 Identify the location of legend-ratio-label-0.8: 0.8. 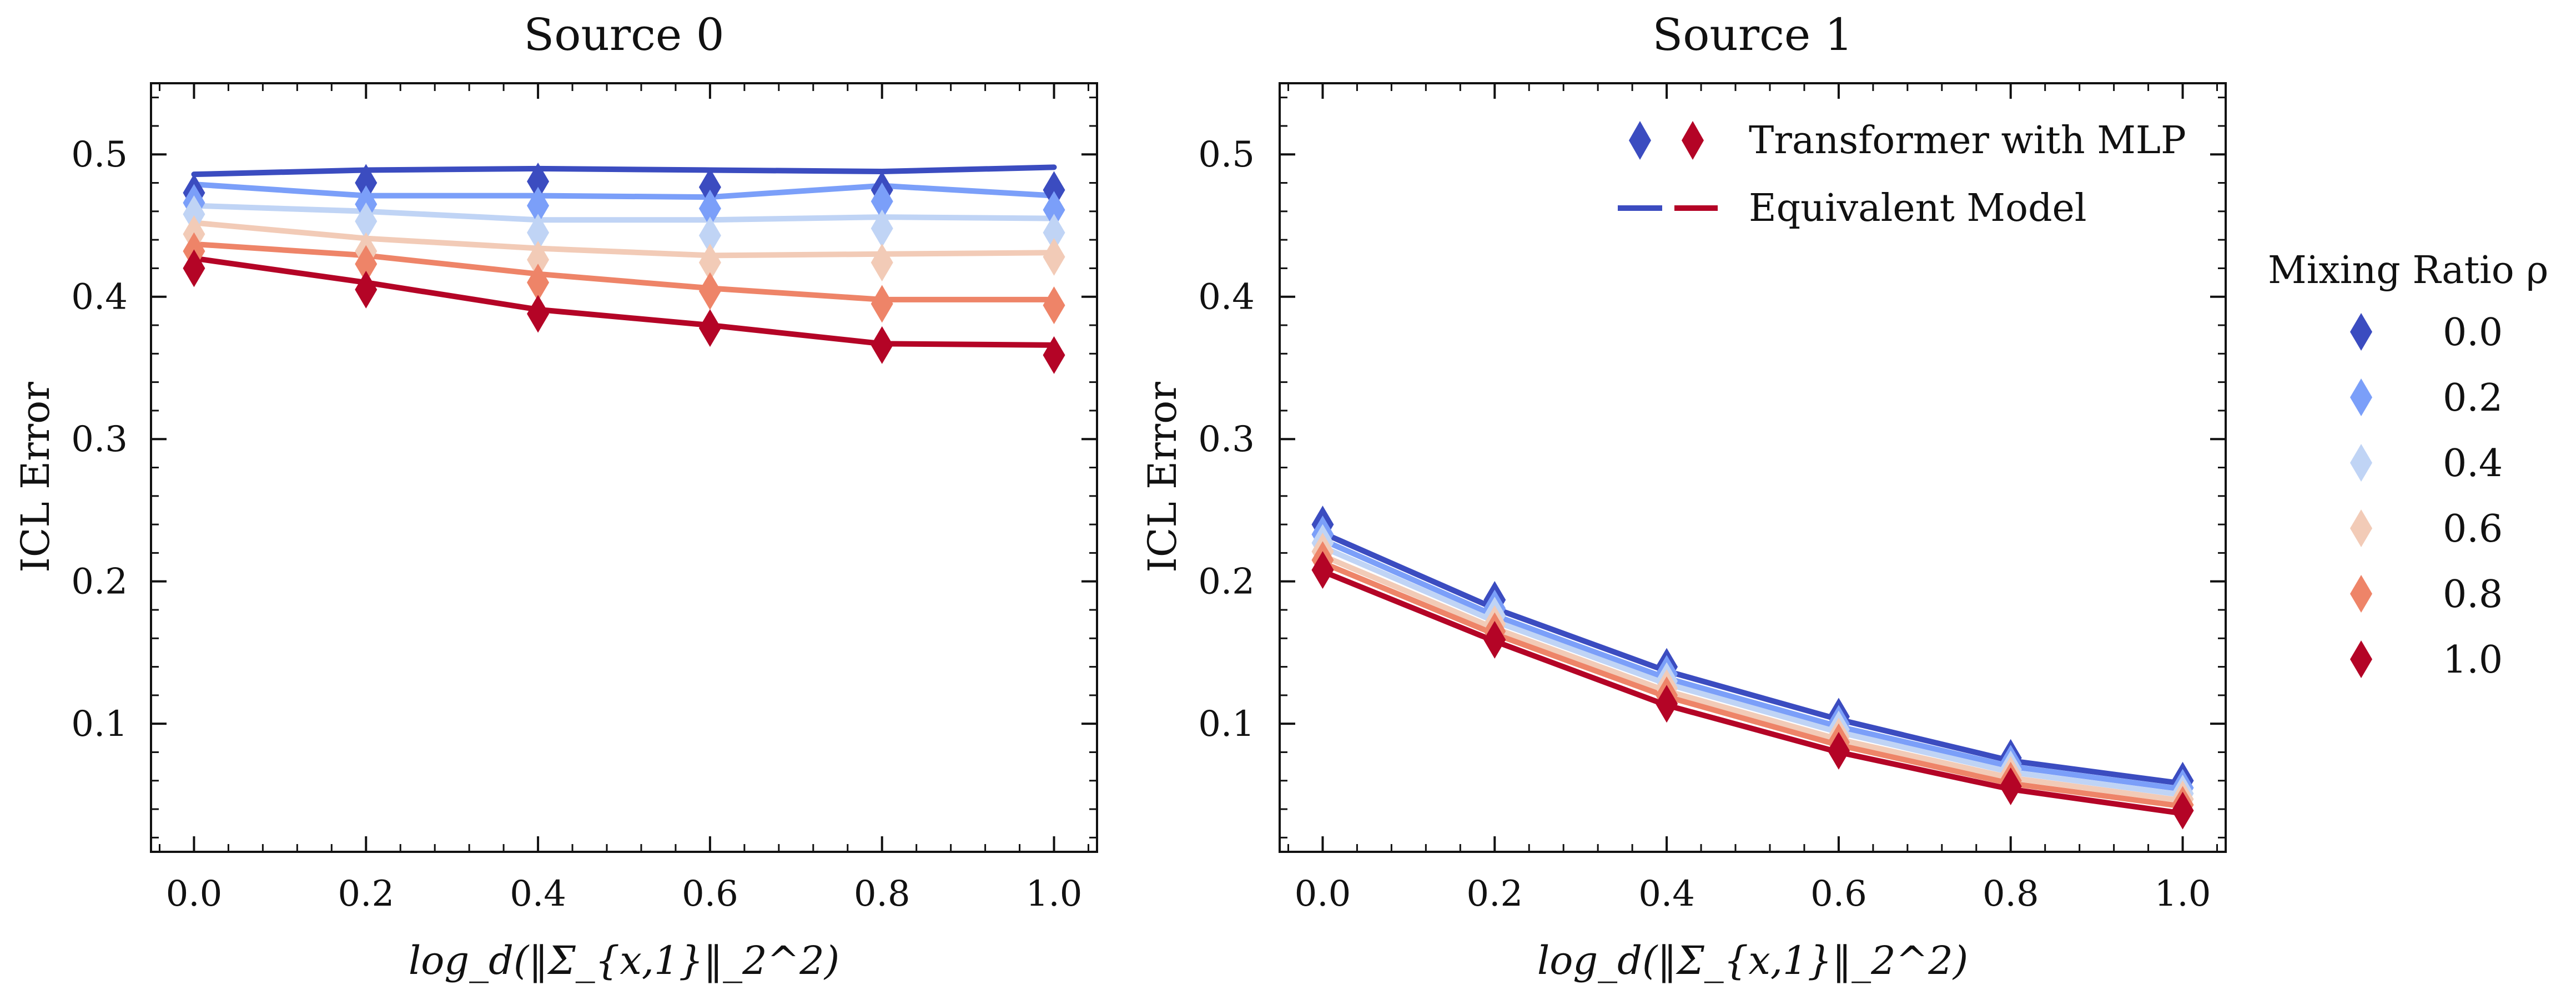
(2473, 595).